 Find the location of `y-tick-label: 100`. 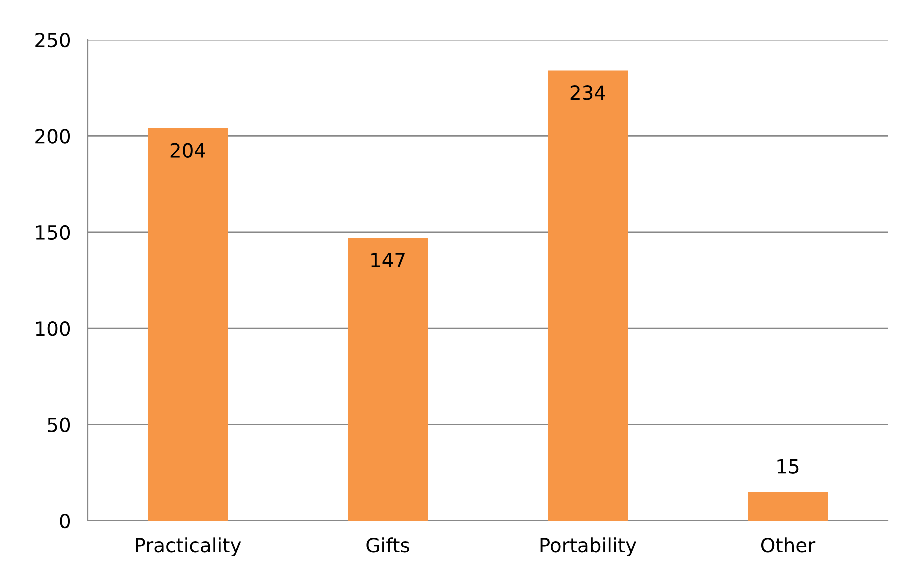

y-tick-label: 100 is located at coordinates (53, 329).